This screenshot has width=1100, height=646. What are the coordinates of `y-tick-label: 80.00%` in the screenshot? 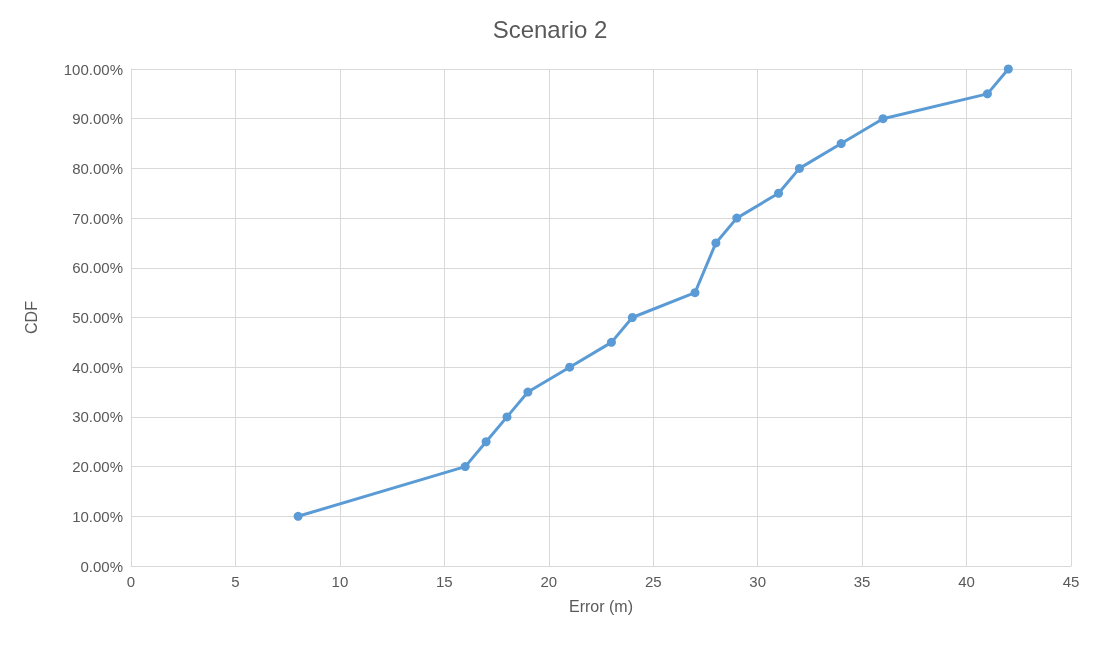 It's located at (97, 168).